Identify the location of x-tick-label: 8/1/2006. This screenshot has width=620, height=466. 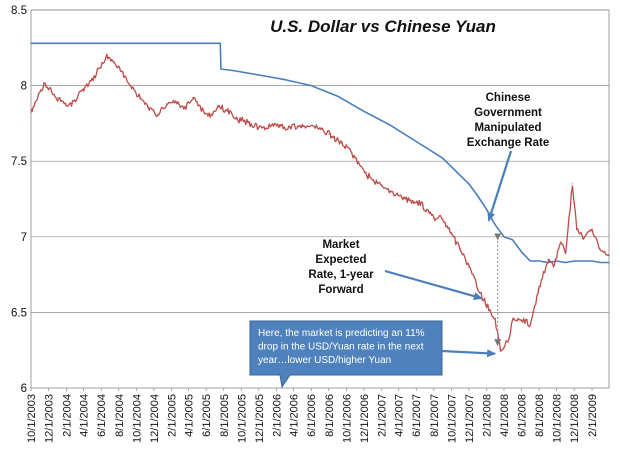
(330, 415).